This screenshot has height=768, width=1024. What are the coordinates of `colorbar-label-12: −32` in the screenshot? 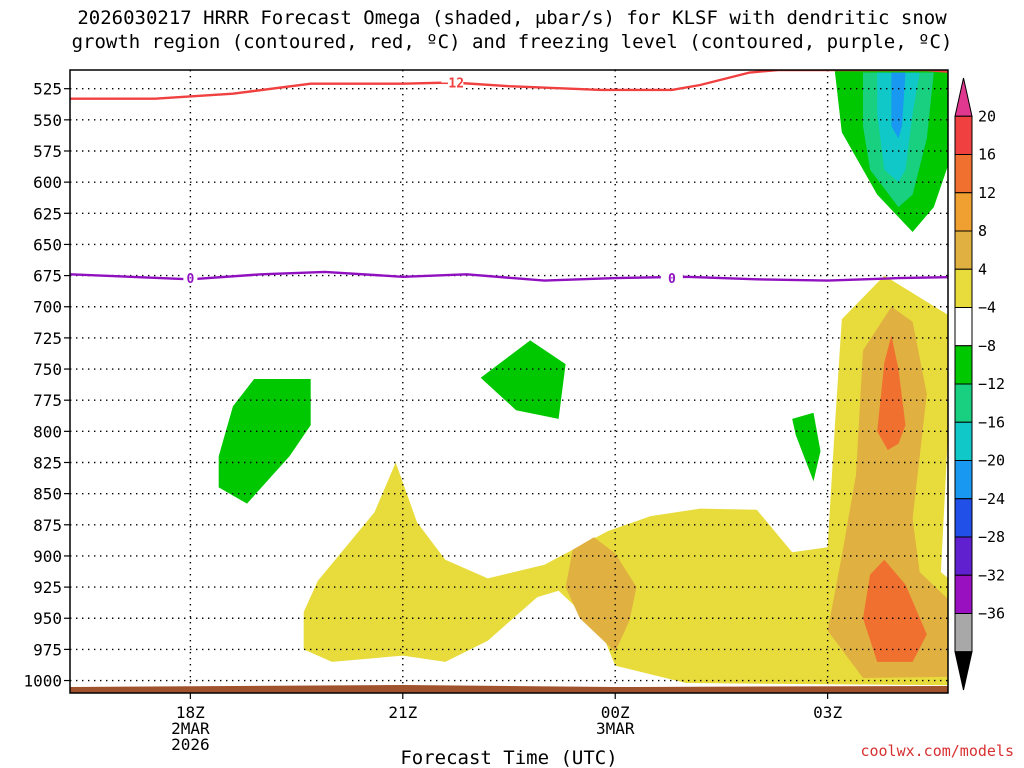 It's located at (991, 575).